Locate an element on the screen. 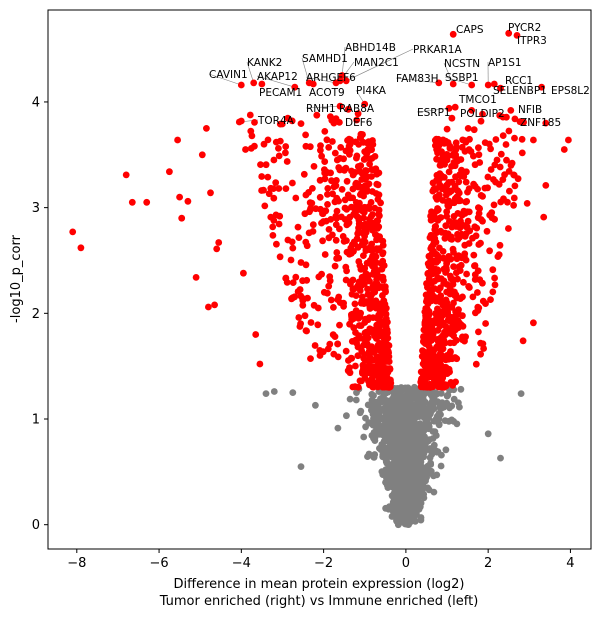 This screenshot has height=618, width=600. y-tick-label: 4 is located at coordinates (36, 102).